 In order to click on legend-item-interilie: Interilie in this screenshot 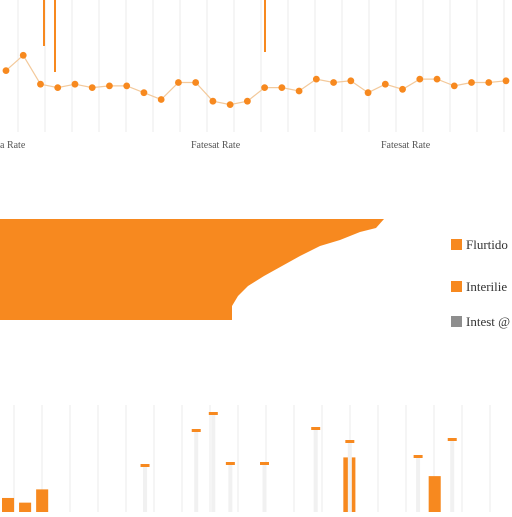, I will do `click(481, 287)`.